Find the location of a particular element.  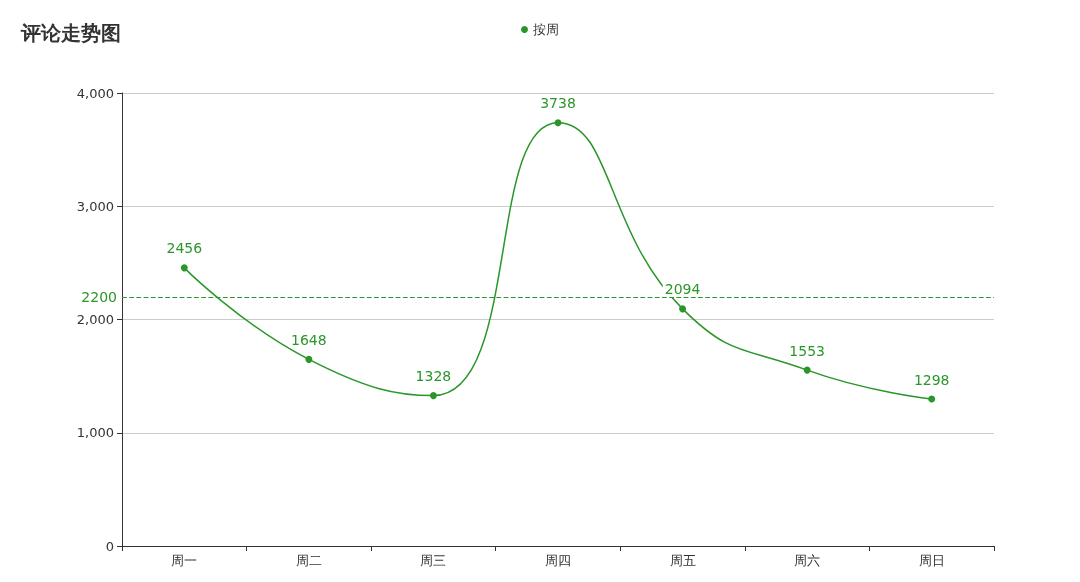

data-label: 2094 is located at coordinates (682, 289).